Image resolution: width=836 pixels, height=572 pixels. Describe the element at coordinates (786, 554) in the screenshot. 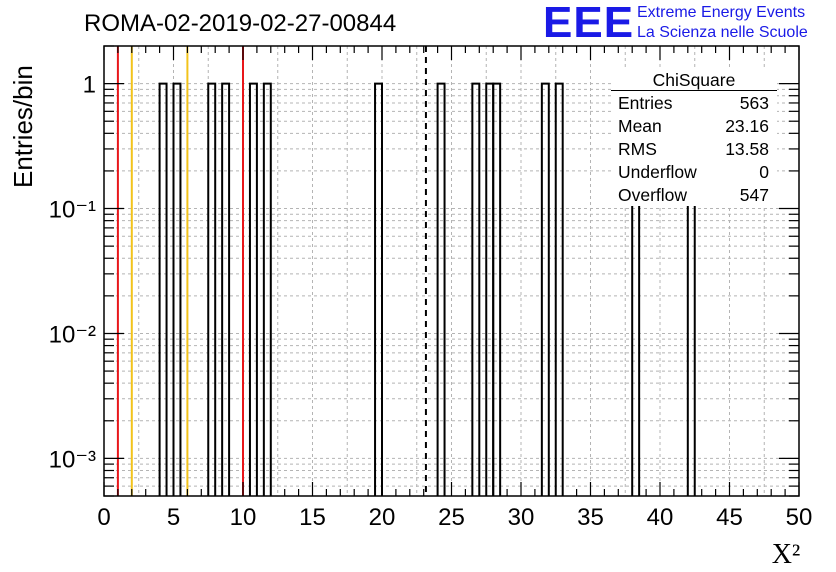

I see `x-axis-label: X²` at that location.